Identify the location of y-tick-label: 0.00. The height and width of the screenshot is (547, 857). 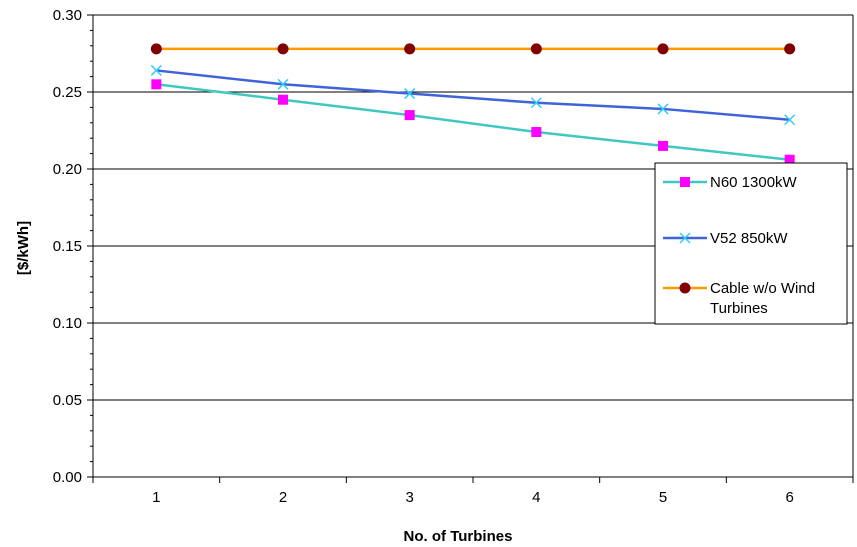
(67, 477).